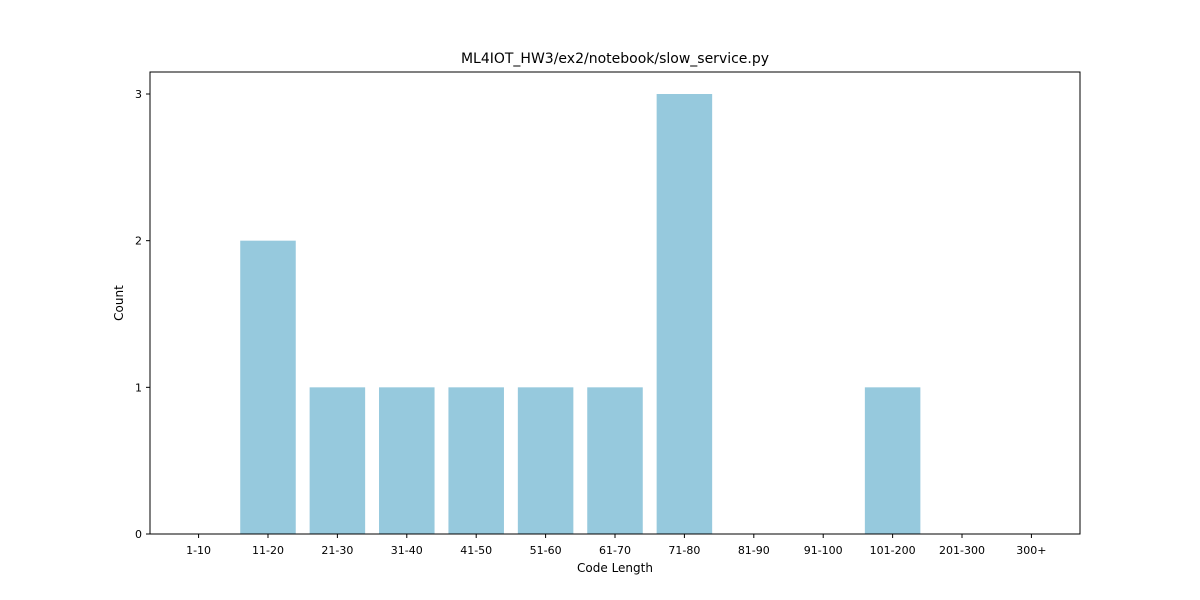 The width and height of the screenshot is (1200, 600). What do you see at coordinates (684, 550) in the screenshot?
I see `x-tick-label: 71-80` at bounding box center [684, 550].